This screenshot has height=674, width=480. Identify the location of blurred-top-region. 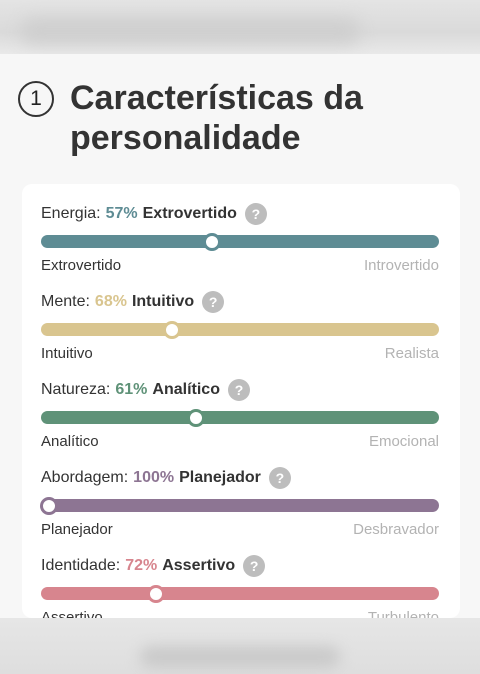
(240, 27).